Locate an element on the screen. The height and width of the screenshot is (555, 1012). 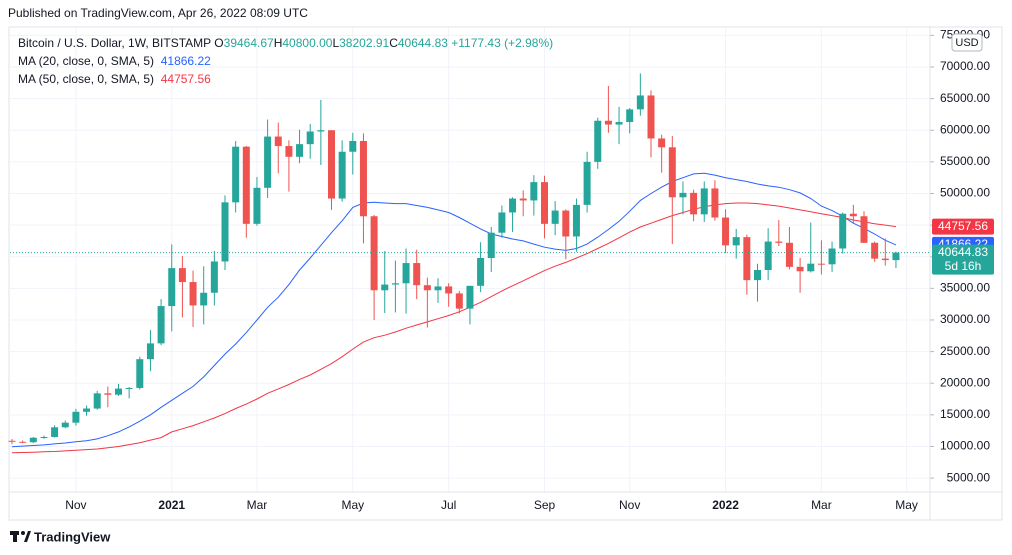
y-tick-label: 60000.00 is located at coordinates (965, 129).